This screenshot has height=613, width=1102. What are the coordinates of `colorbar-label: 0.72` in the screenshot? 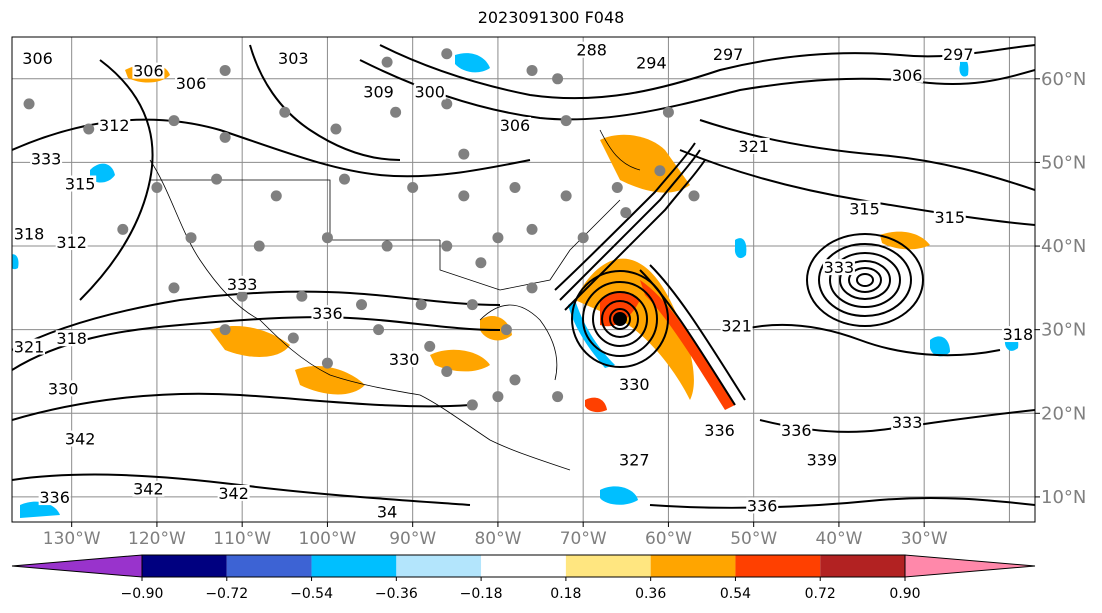 It's located at (820, 594).